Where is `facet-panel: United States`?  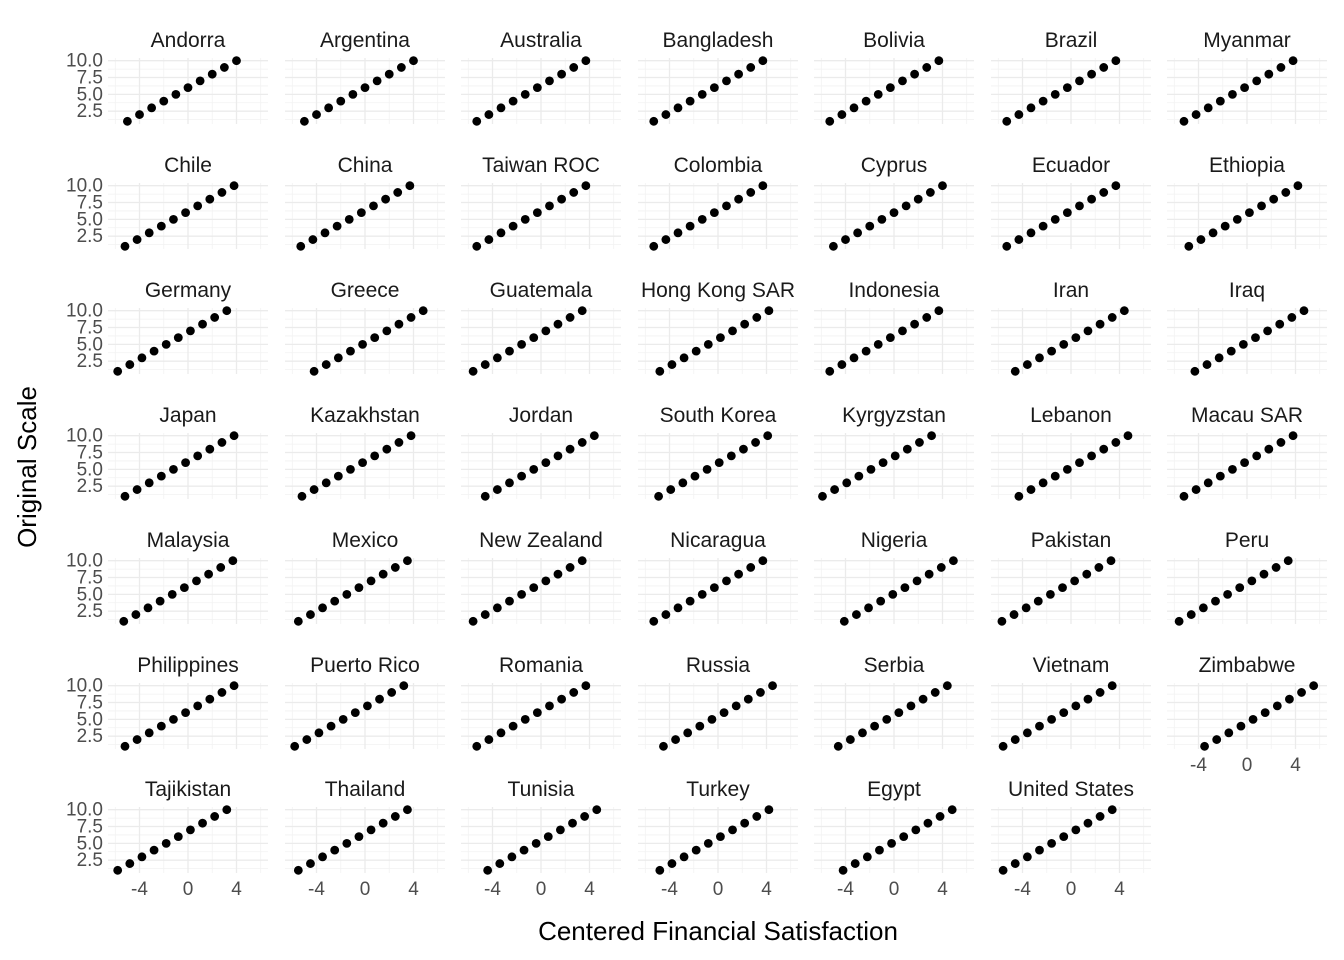 facet-panel: United States is located at coordinates (1071, 826).